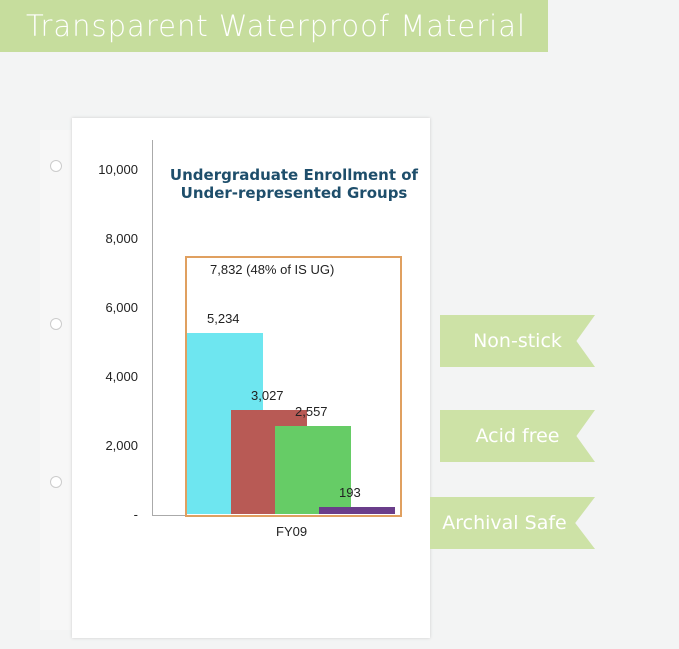 This screenshot has width=679, height=649. What do you see at coordinates (512, 523) in the screenshot?
I see `feature-ribbon-archival-safe: Archival Safe` at bounding box center [512, 523].